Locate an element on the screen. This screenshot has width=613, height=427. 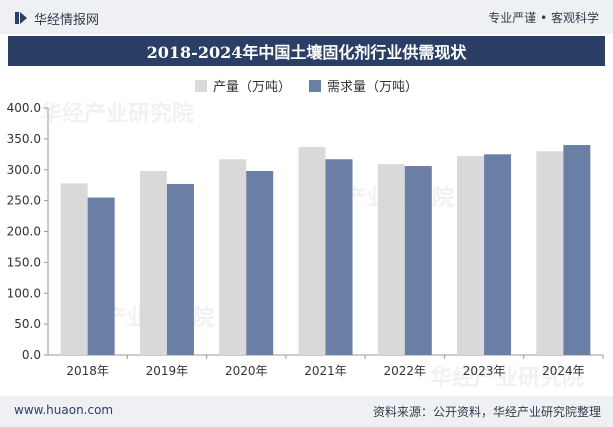
brand: 华经情报网 is located at coordinates (57, 18).